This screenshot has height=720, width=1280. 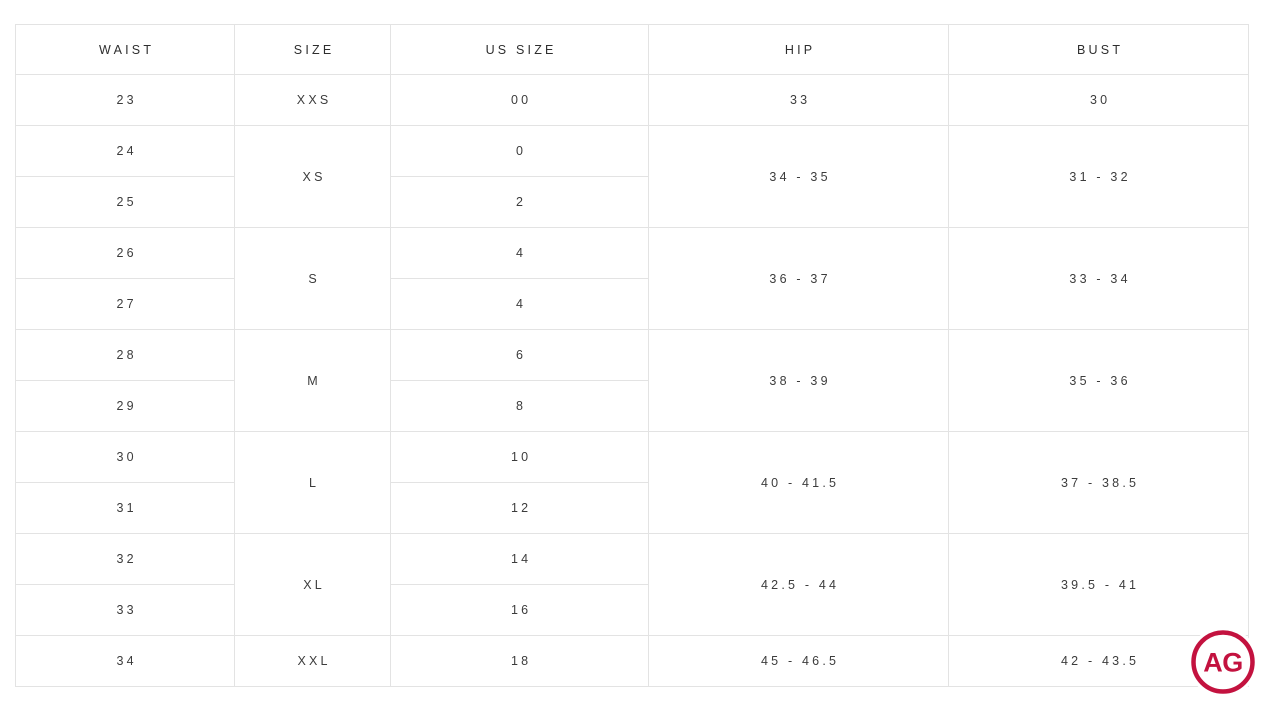 I want to click on cell-waist: 24, so click(x=125, y=151).